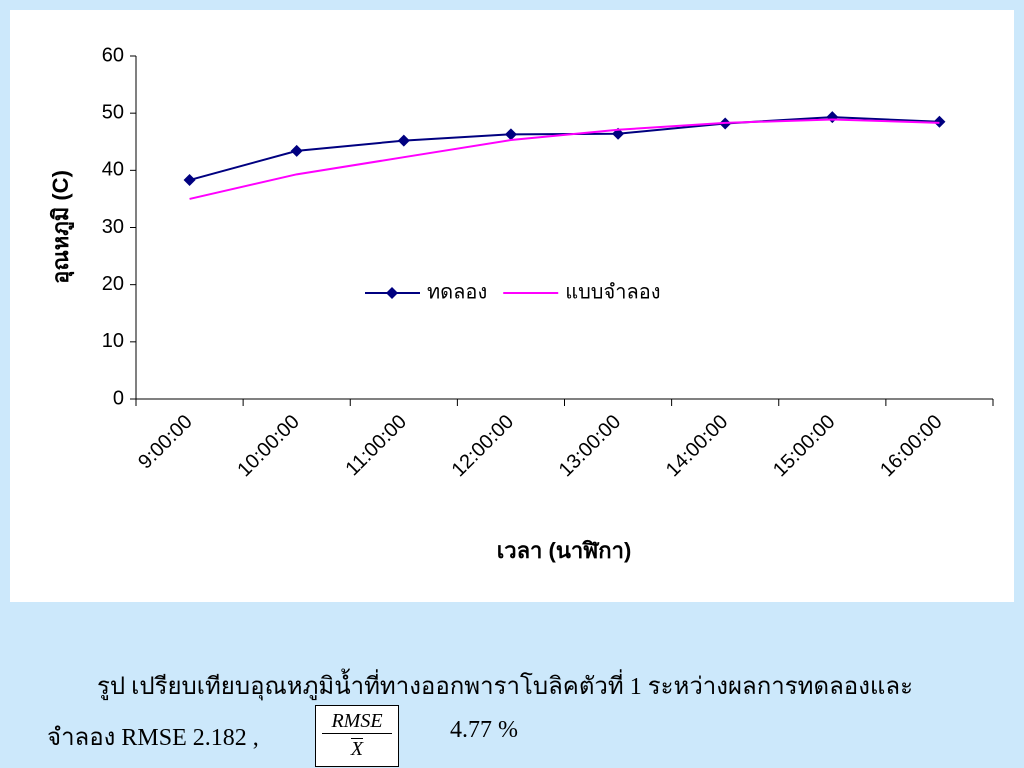 This screenshot has height=768, width=1024. I want to click on series-line, so click(564, 159).